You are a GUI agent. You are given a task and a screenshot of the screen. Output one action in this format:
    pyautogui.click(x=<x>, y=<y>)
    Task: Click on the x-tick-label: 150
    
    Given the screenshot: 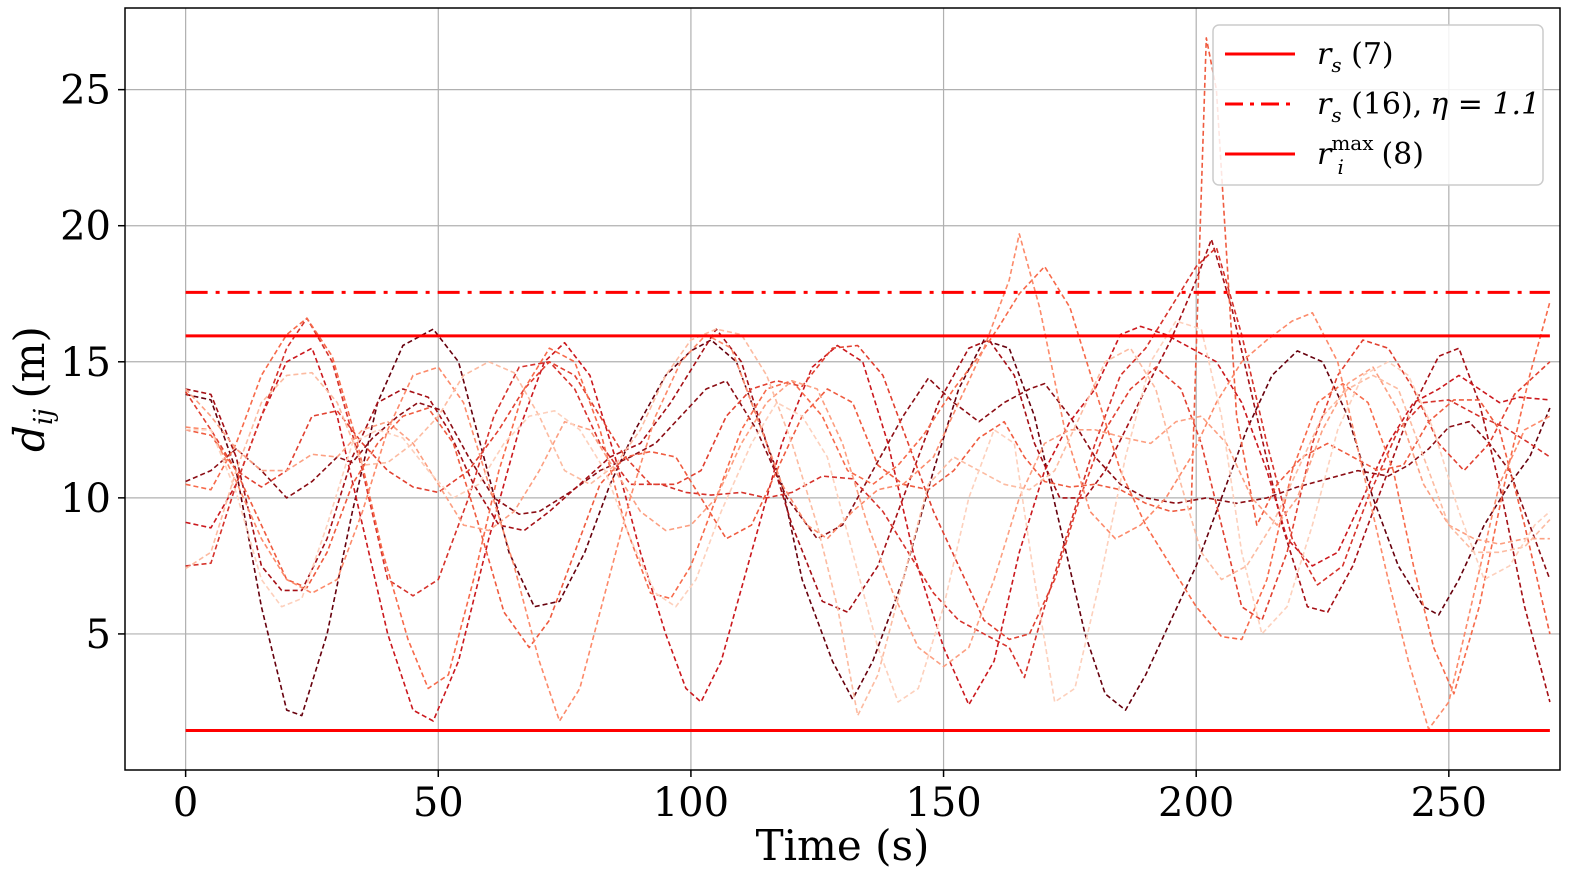 What is the action you would take?
    pyautogui.click(x=943, y=803)
    